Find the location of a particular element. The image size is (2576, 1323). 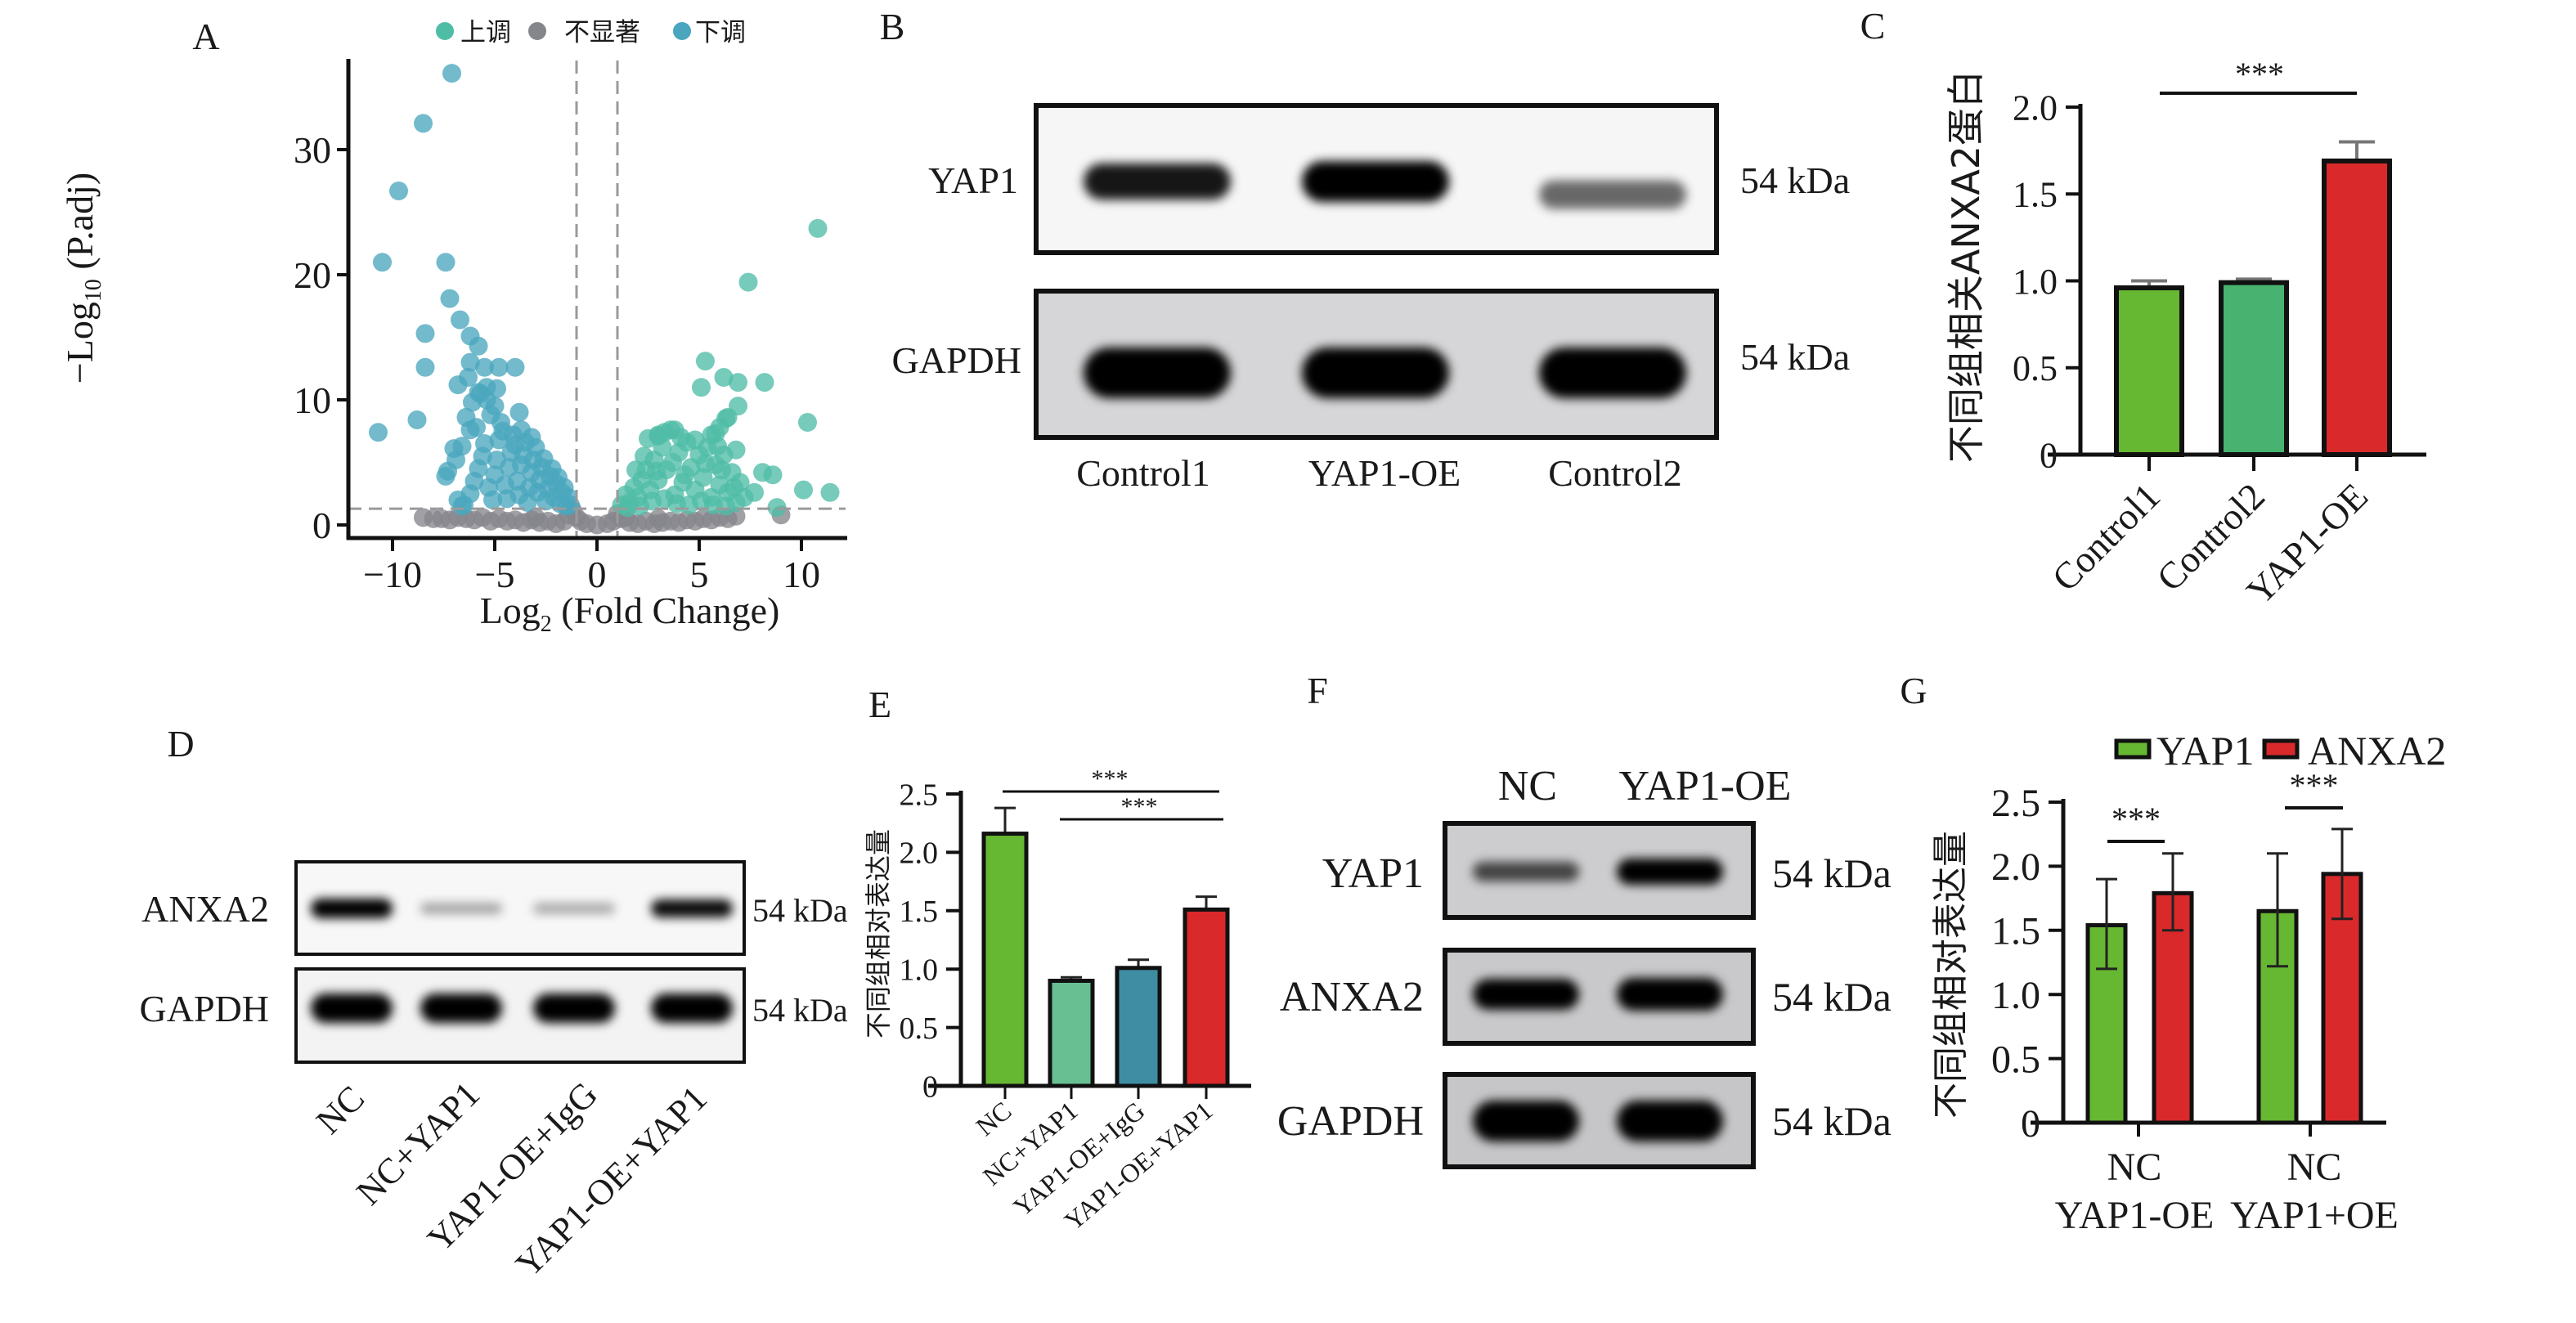

y-tick-label: 2.5 is located at coordinates (2015, 804).